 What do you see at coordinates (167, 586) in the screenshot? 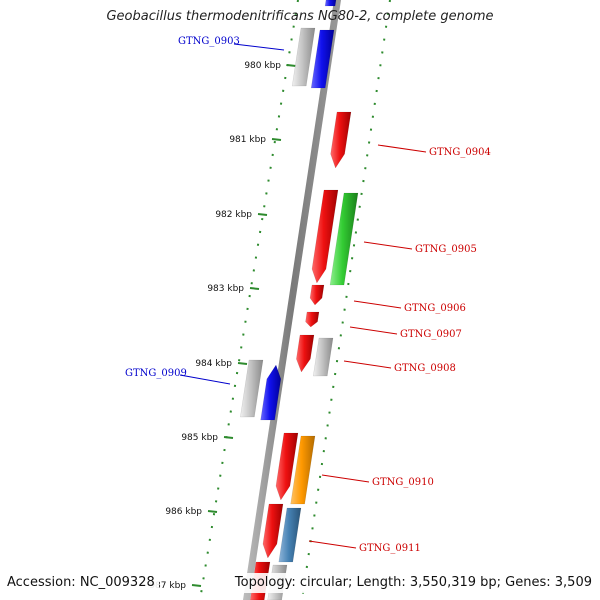
I see `tick-label-987: 987 kbp` at bounding box center [167, 586].